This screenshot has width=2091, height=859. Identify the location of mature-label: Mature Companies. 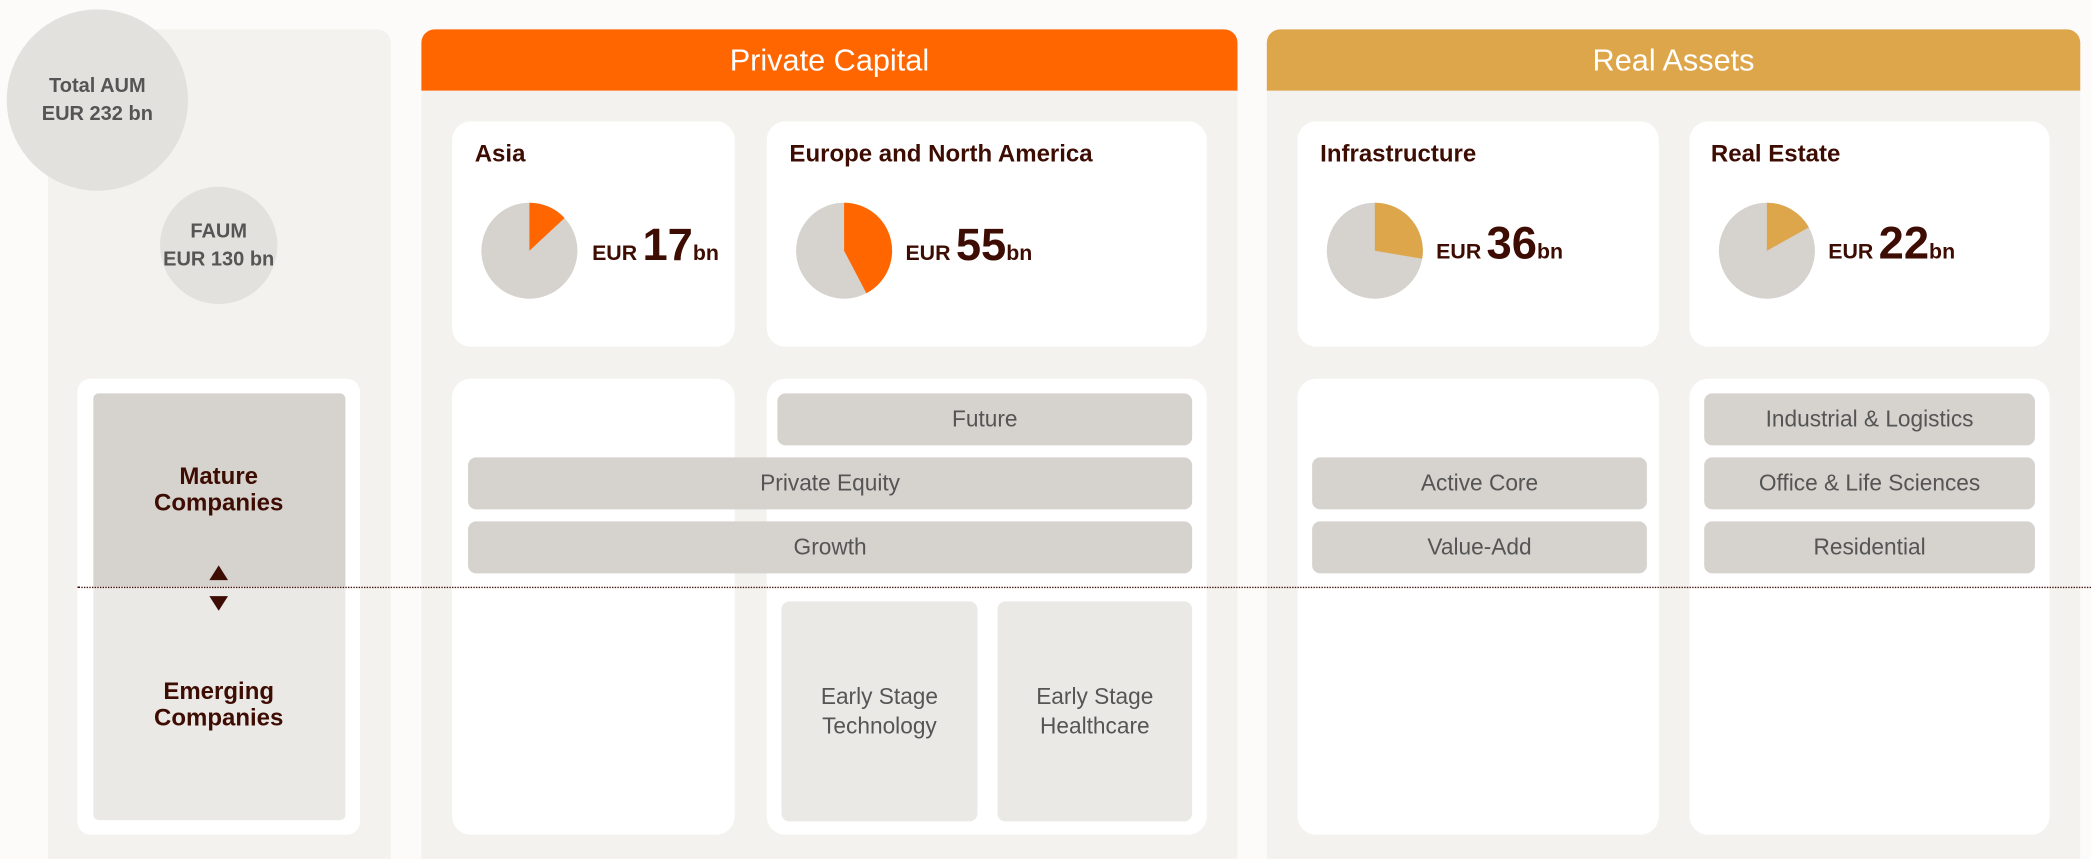
(218, 489).